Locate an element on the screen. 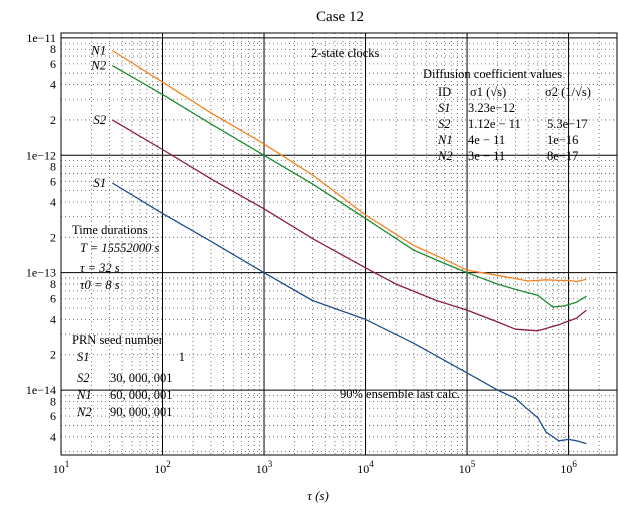 This screenshot has height=521, width=618. series-label-s2: S2 is located at coordinates (100, 119).